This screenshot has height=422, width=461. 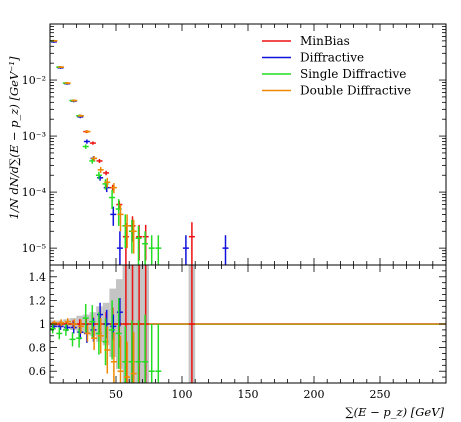 I want to click on x-tick-label: 150, so click(x=248, y=394).